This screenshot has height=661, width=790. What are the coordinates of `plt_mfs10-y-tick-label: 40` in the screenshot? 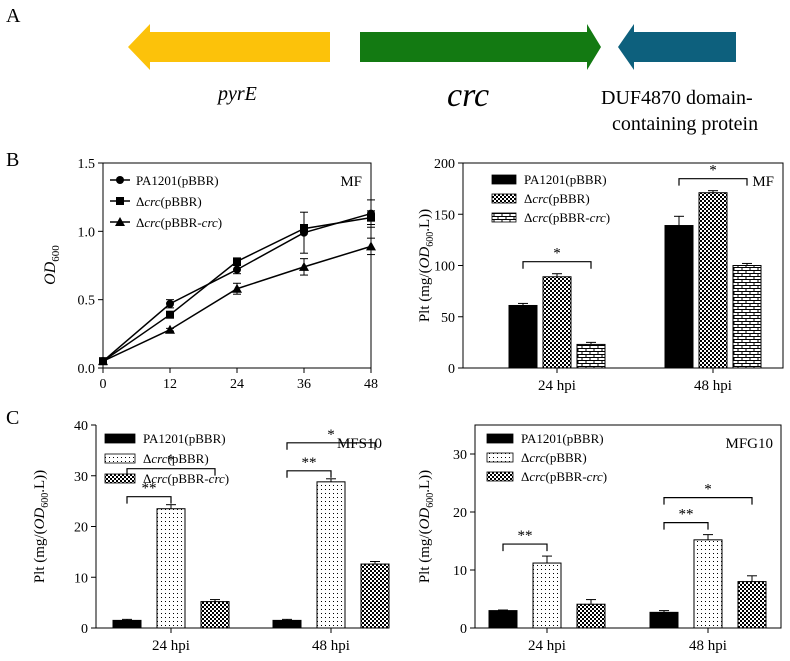 It's located at (81, 426).